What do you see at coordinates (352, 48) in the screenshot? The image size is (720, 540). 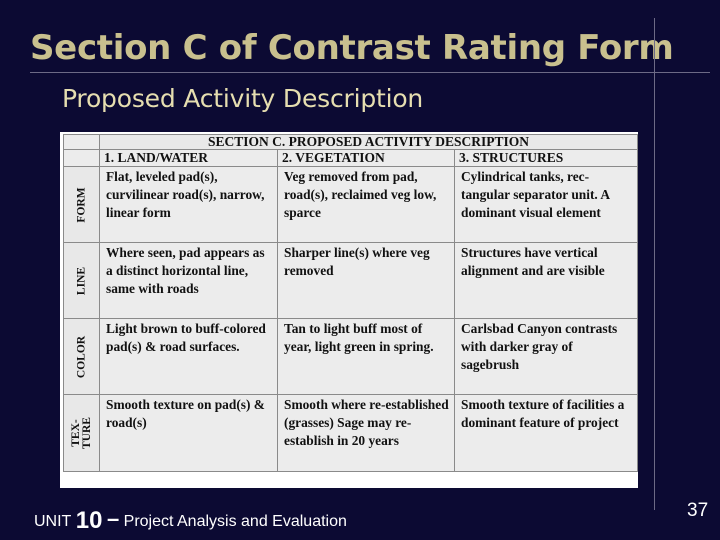 I see `slide-title: Section C of Contrast Rating Form` at bounding box center [352, 48].